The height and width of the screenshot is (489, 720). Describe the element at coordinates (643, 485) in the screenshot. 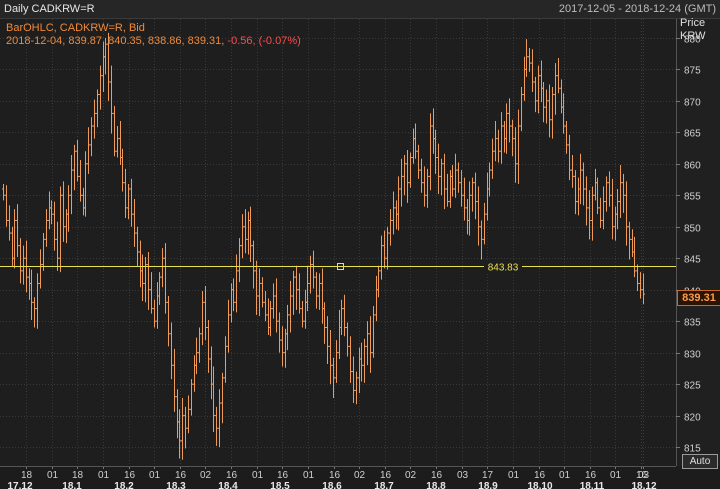

I see `x-month-label: 18.12` at that location.